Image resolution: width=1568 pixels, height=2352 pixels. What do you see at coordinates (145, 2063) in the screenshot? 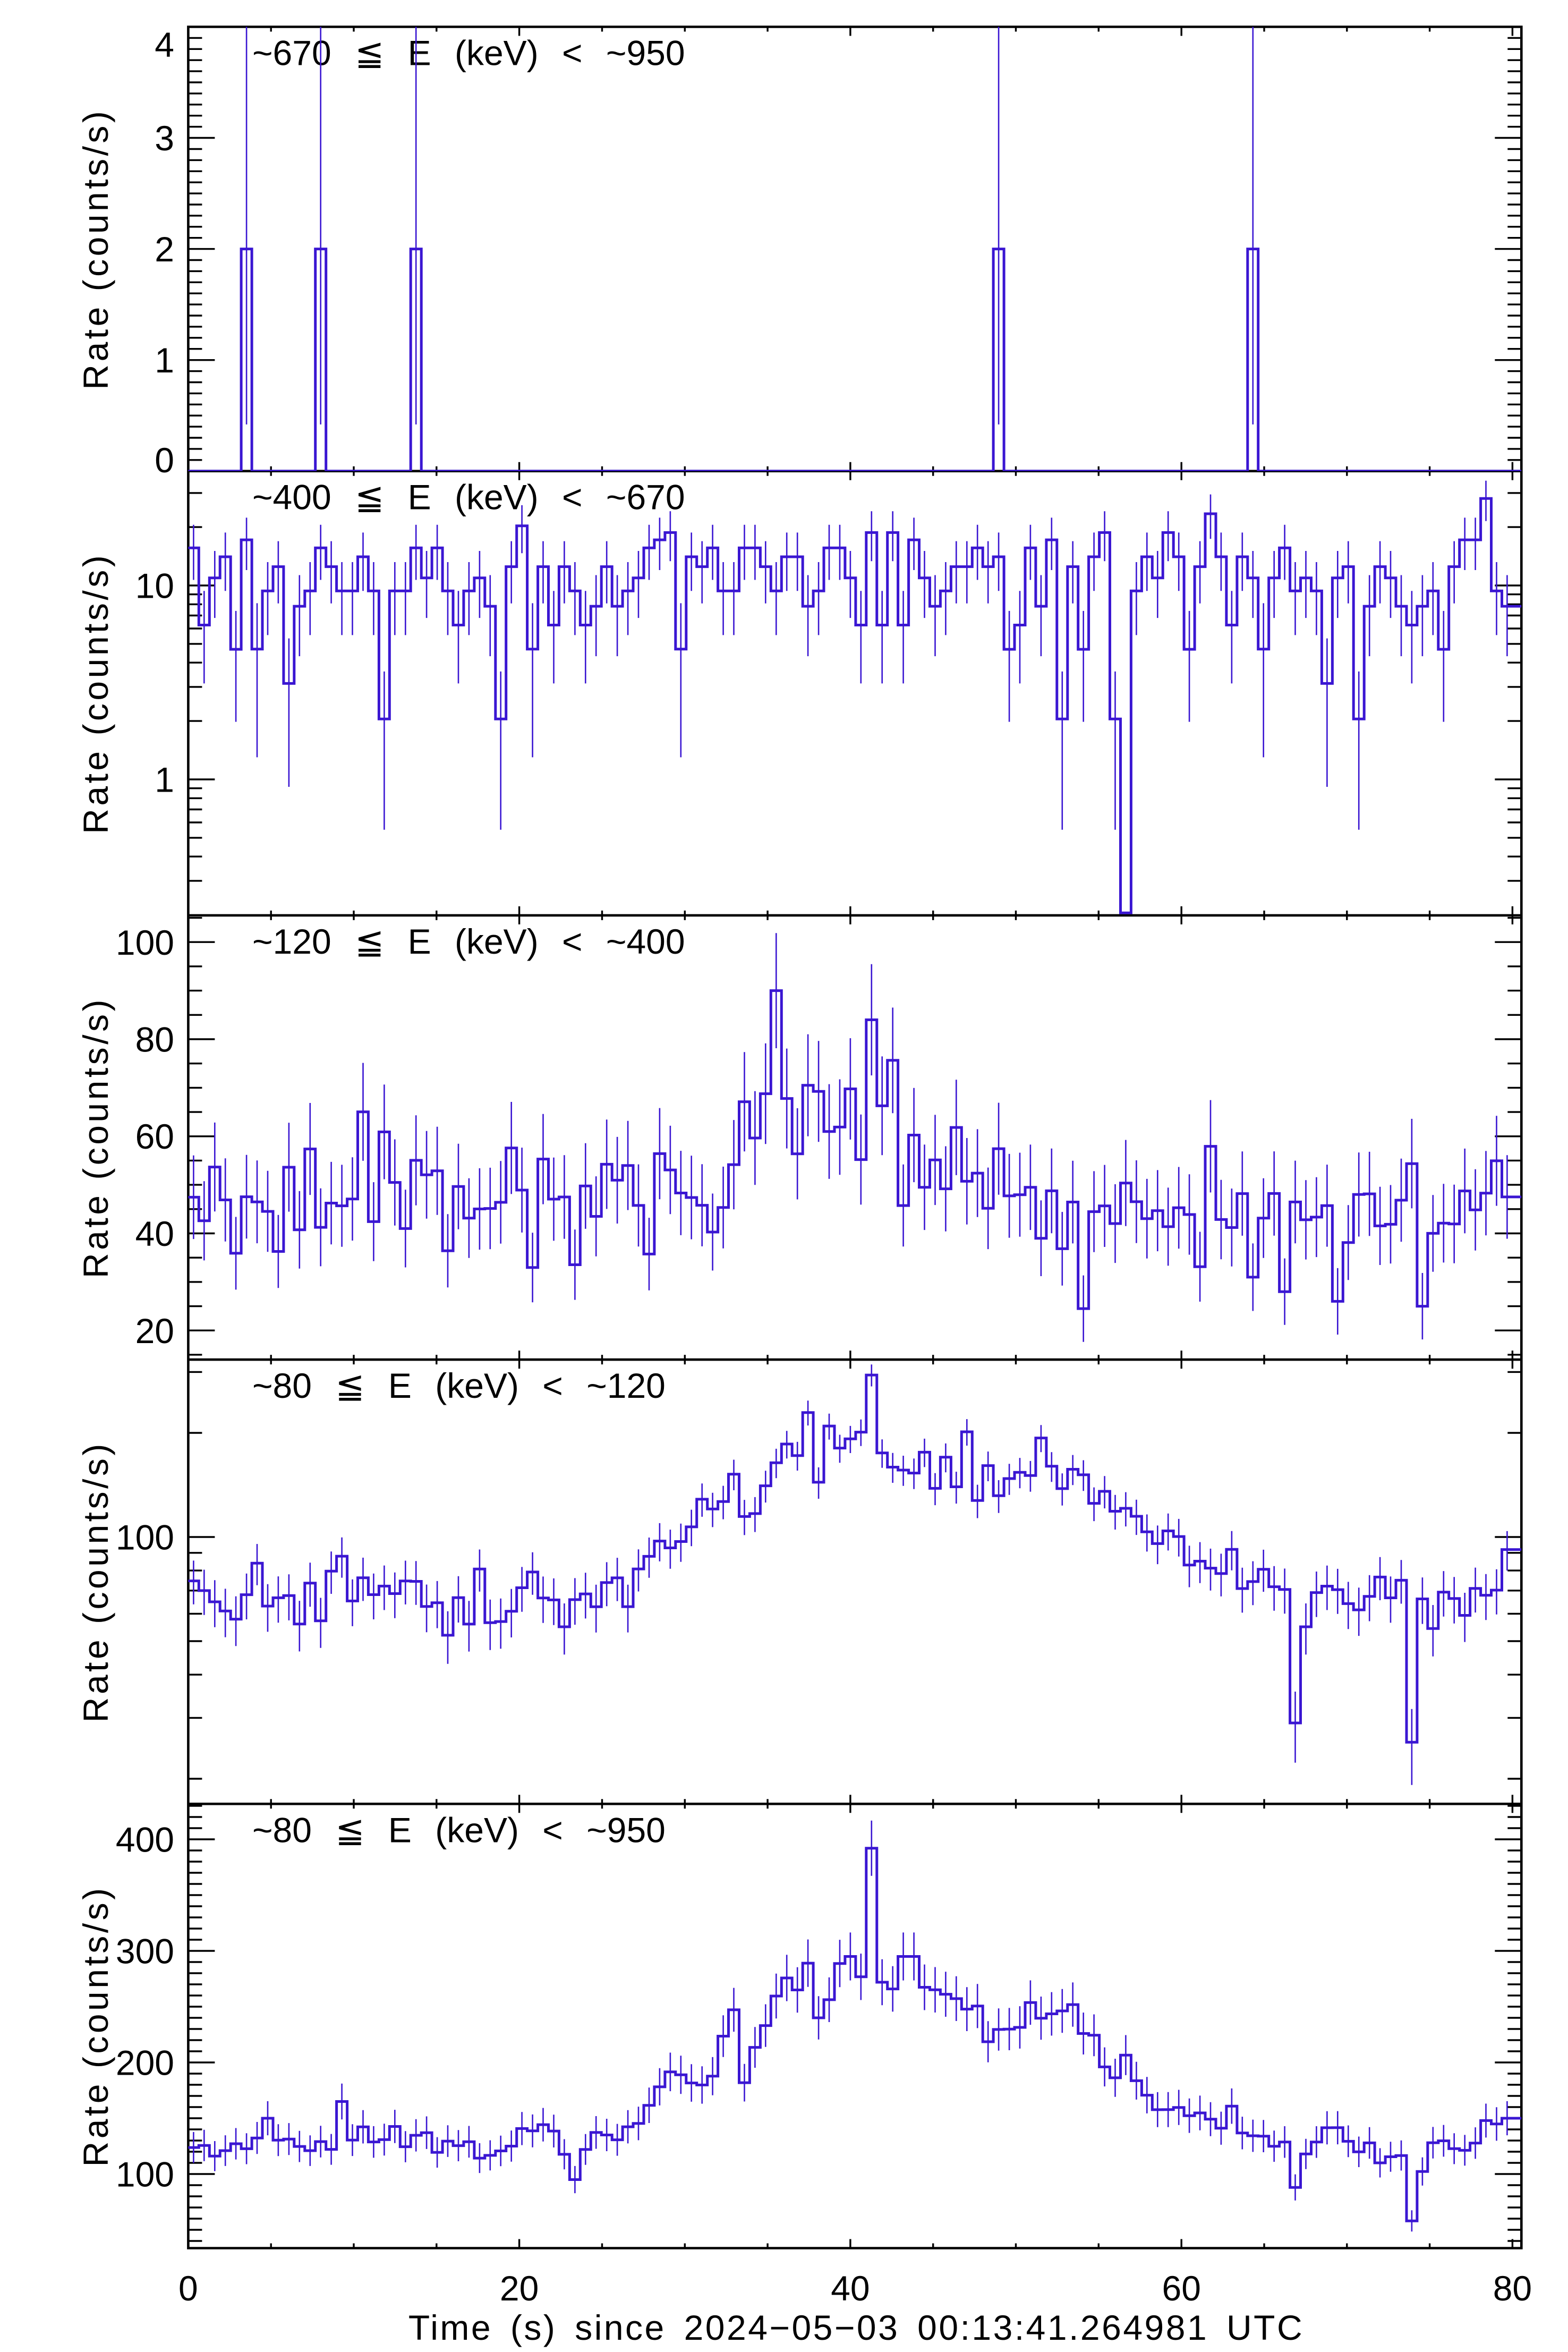
I see `svg-text: 200` at bounding box center [145, 2063].